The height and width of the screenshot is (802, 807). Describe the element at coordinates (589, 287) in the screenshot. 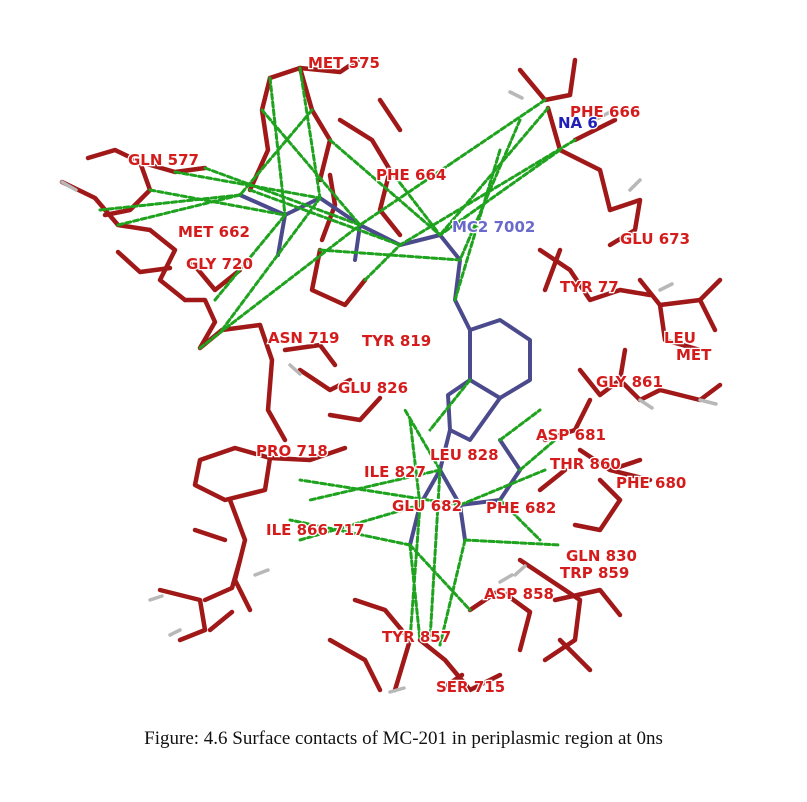

I see `label-tyr-77: TYR 77` at that location.